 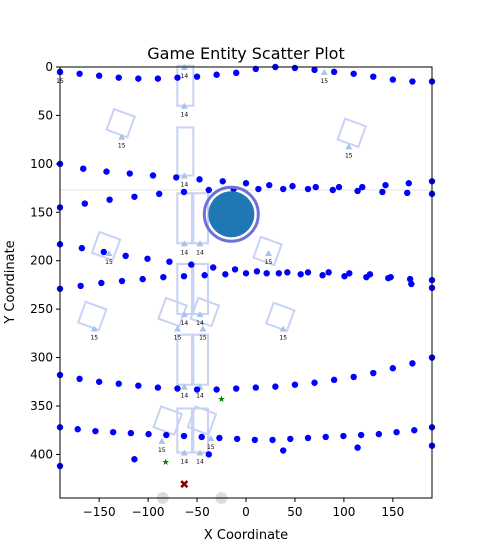 What do you see at coordinates (148, 512) in the screenshot?
I see `x-tick-label: −100` at bounding box center [148, 512].